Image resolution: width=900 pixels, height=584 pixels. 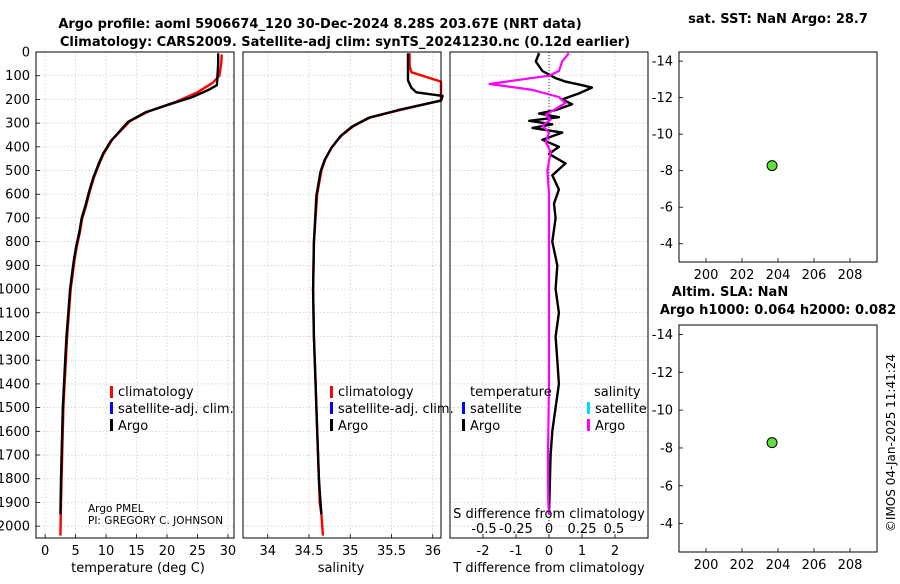 What do you see at coordinates (548, 568) in the screenshot?
I see `difference-xlabel: T difference from climatology` at bounding box center [548, 568].